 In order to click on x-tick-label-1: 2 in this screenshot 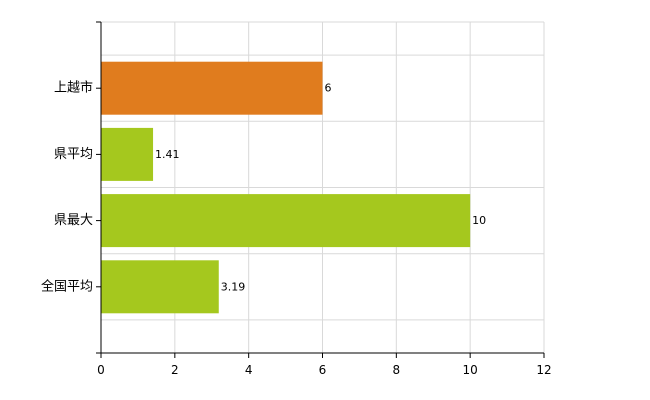, I will do `click(175, 370)`.